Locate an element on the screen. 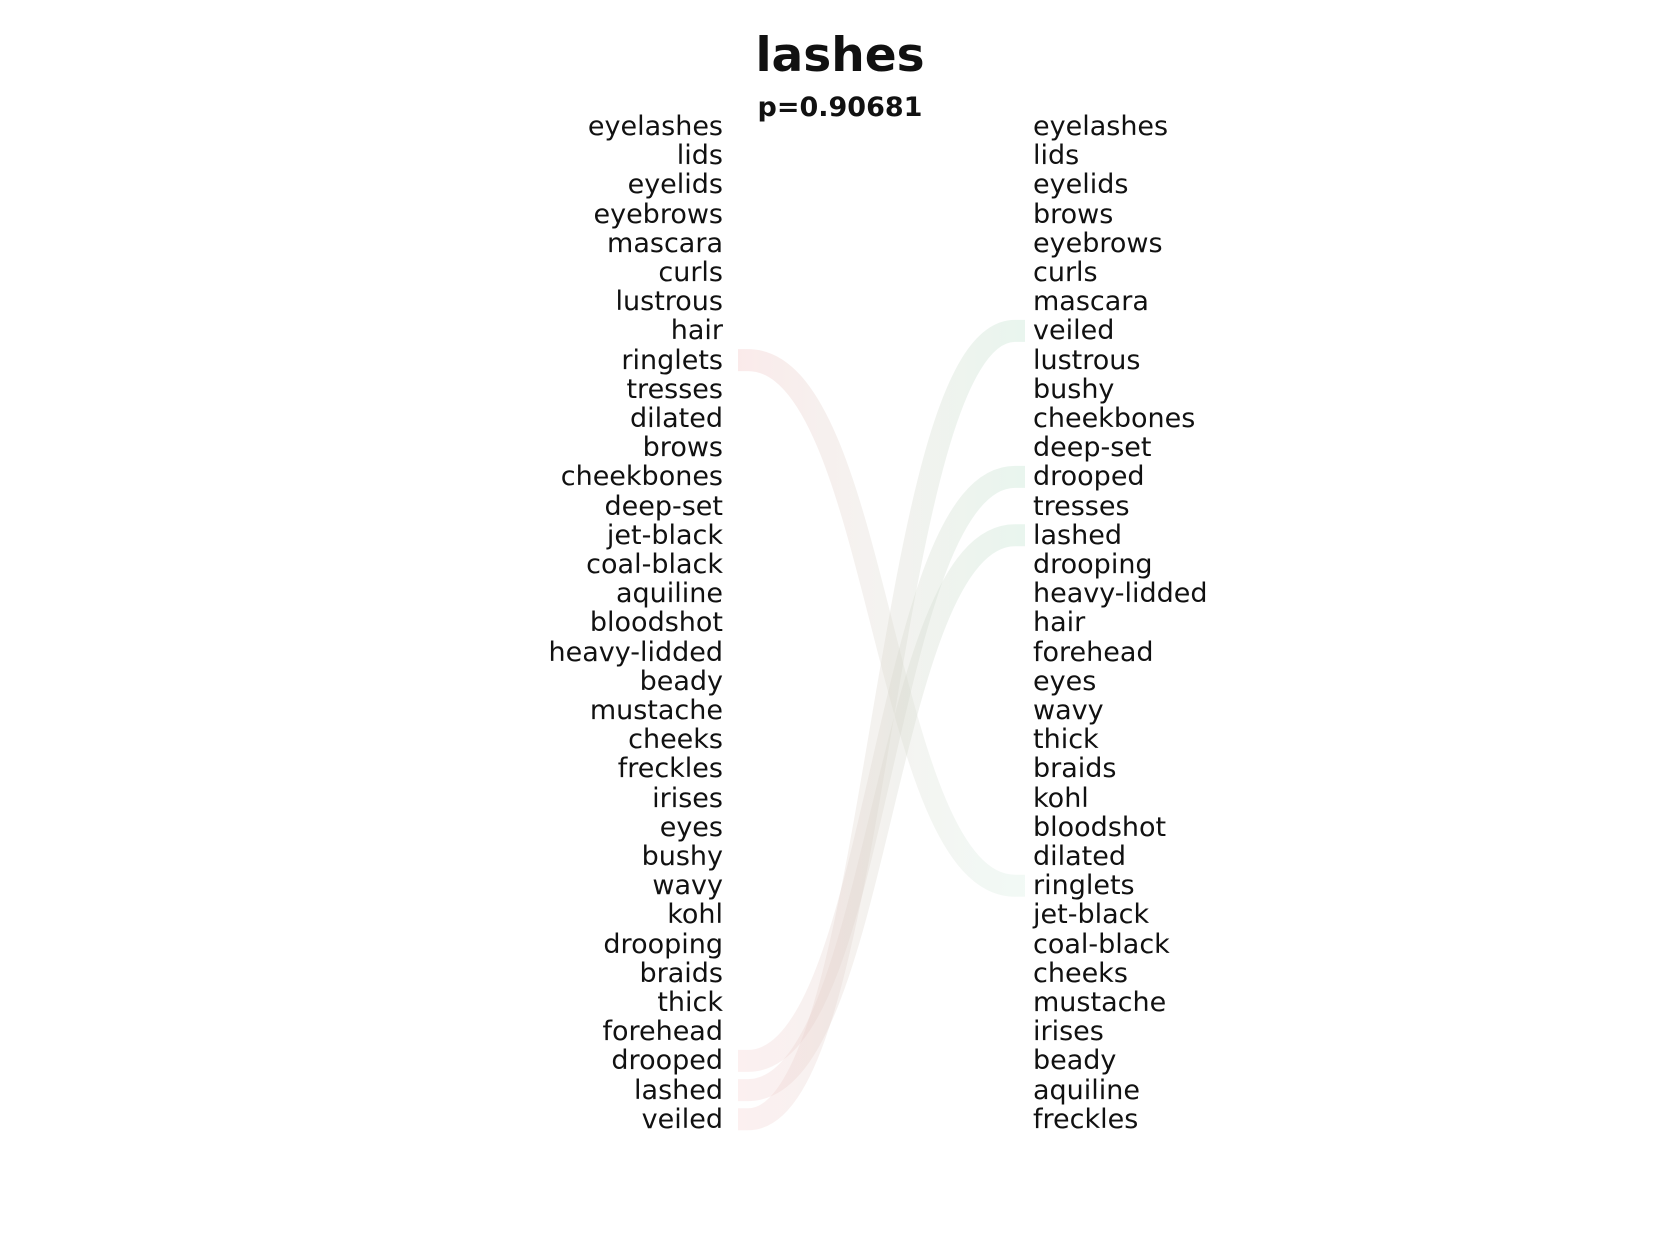 This screenshot has width=1680, height=1260. left-word: bushy is located at coordinates (682, 856).